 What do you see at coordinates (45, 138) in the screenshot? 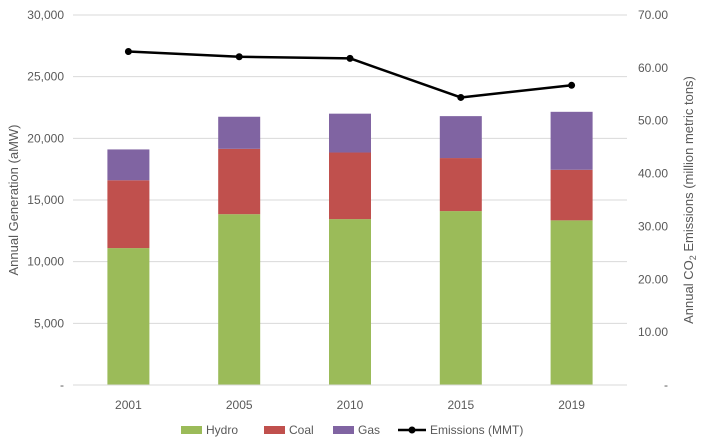
I see `y-tick-label: 20,000` at bounding box center [45, 138].